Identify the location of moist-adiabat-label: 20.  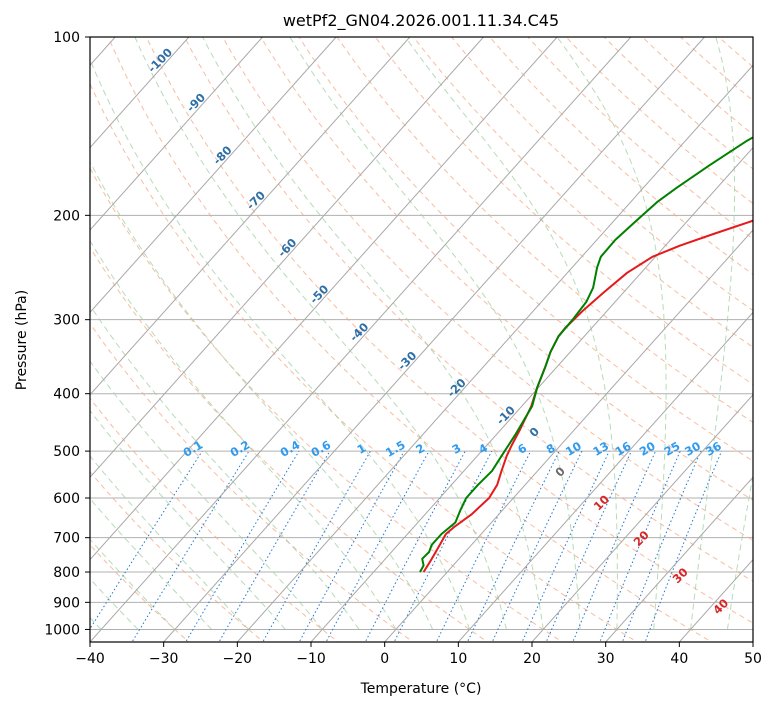
(641, 538).